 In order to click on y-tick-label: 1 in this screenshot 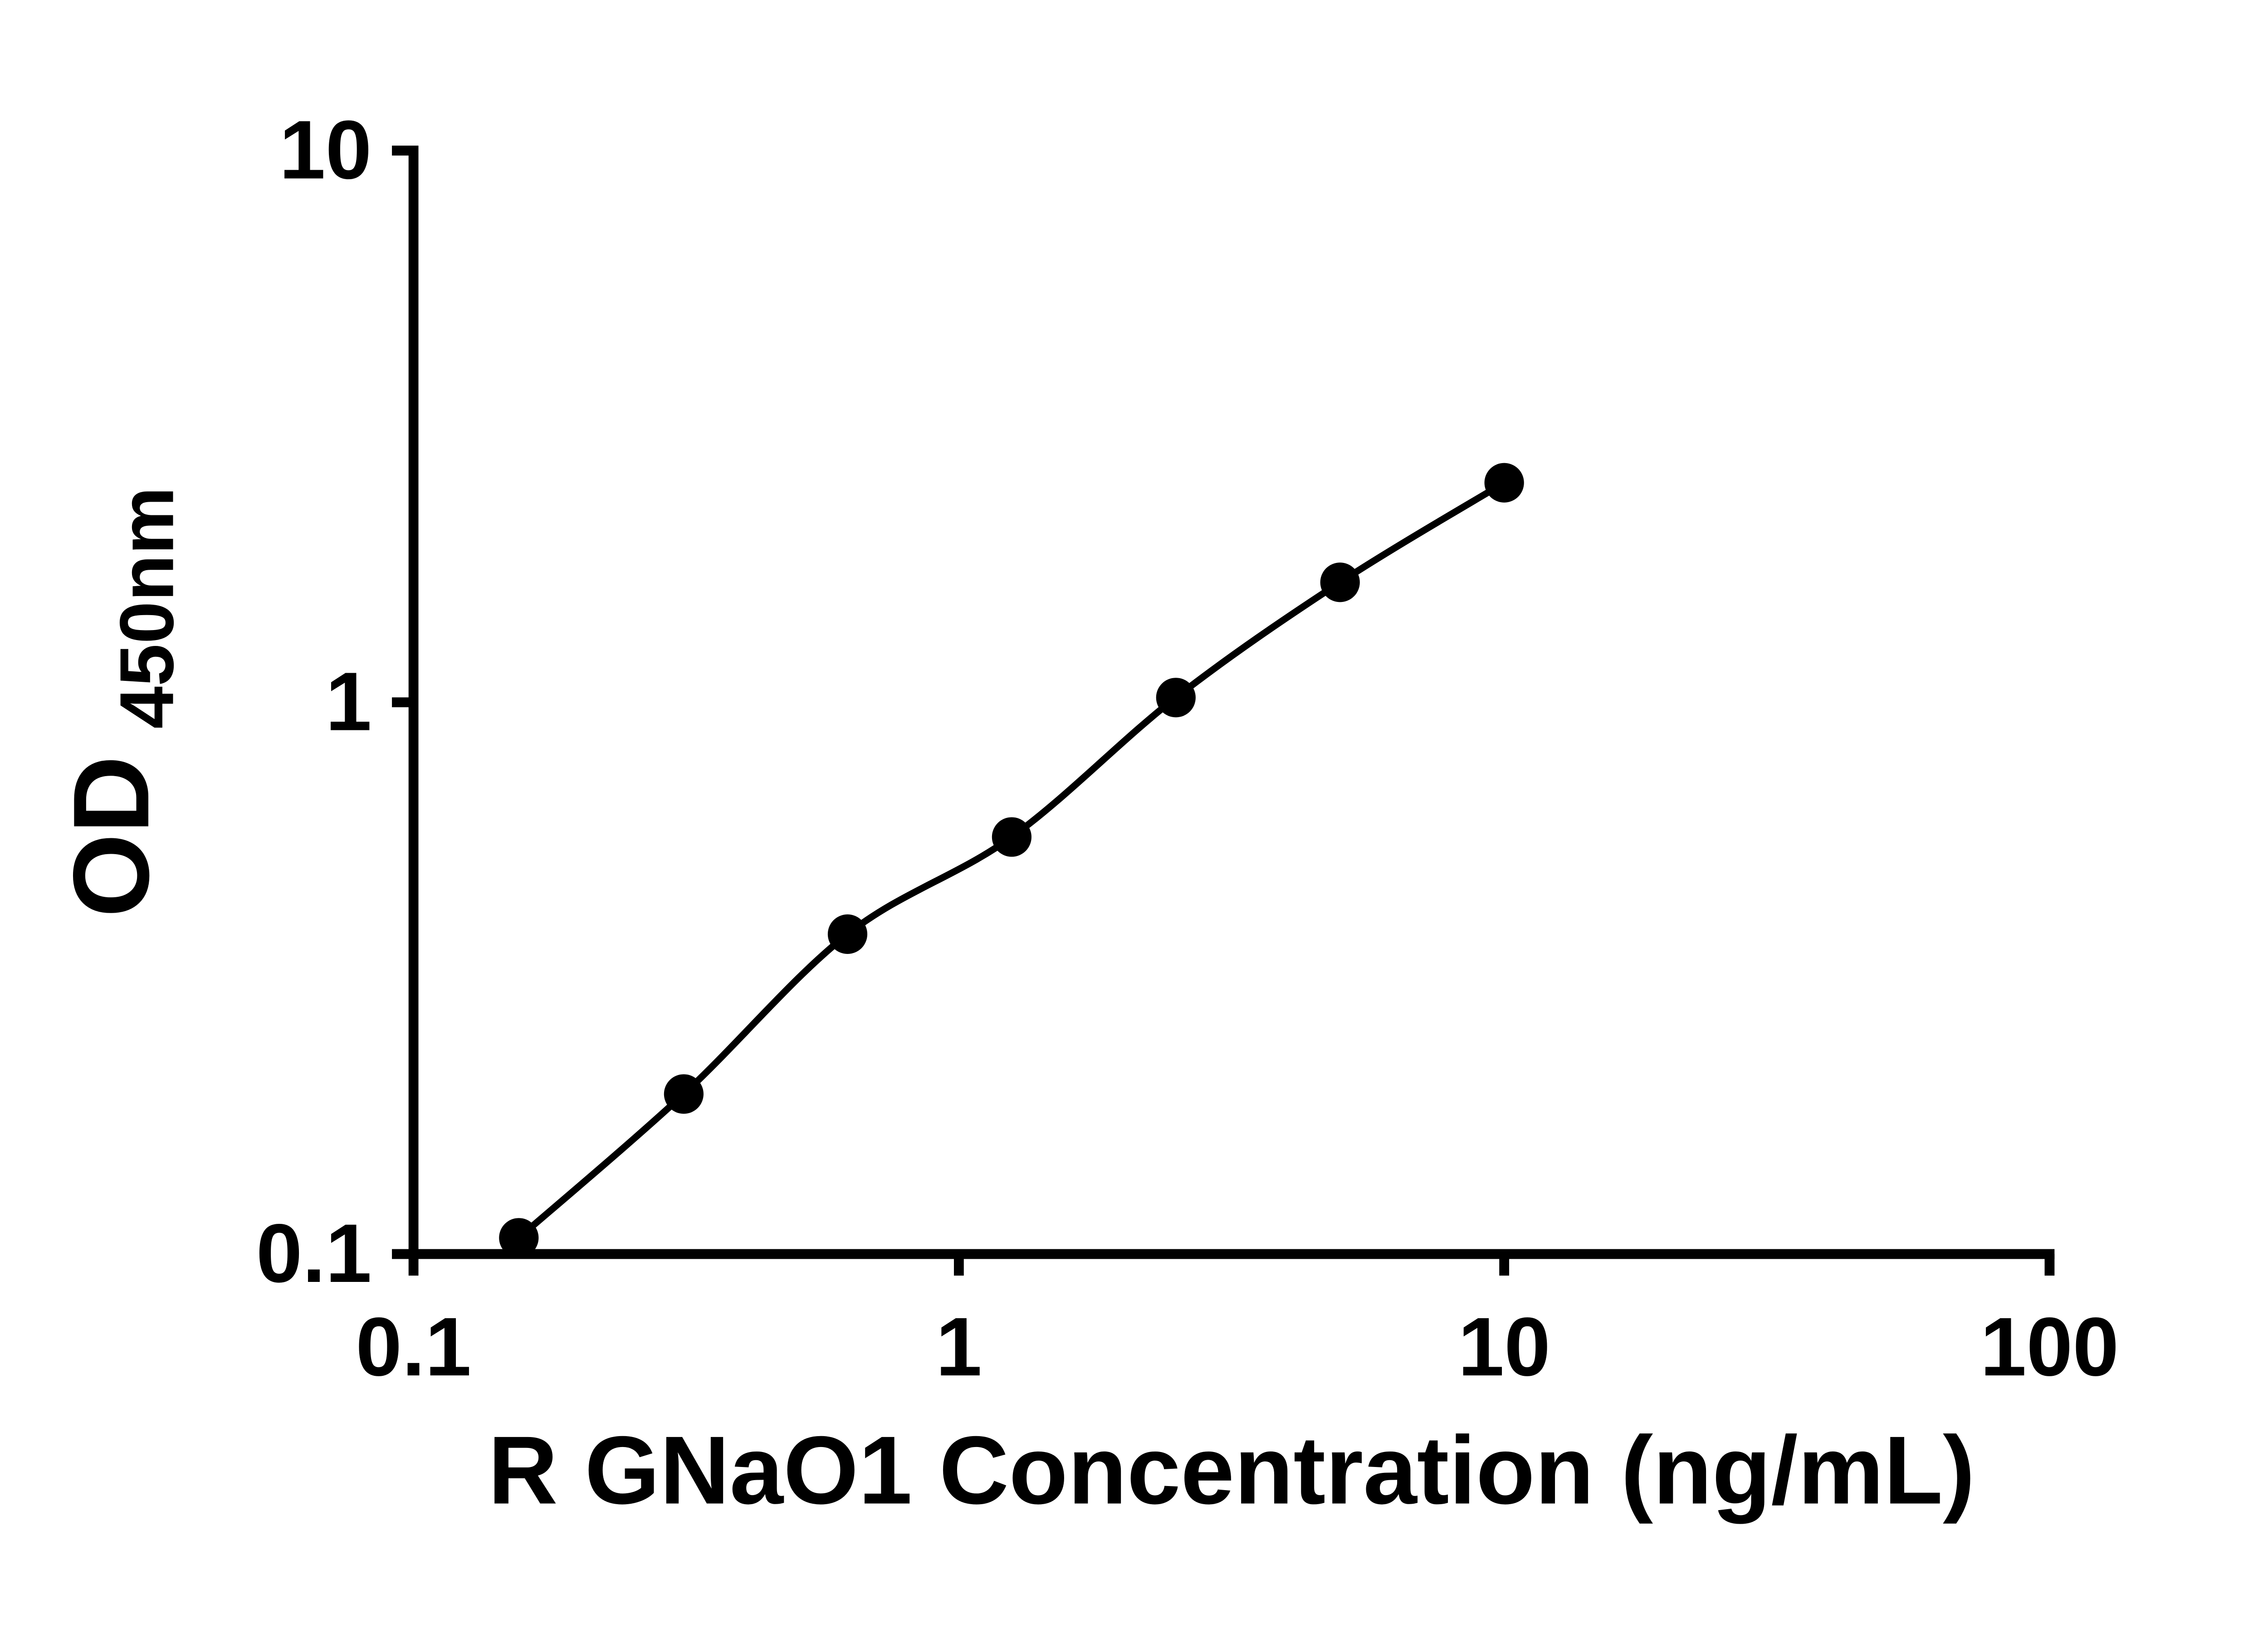, I will do `click(349, 701)`.